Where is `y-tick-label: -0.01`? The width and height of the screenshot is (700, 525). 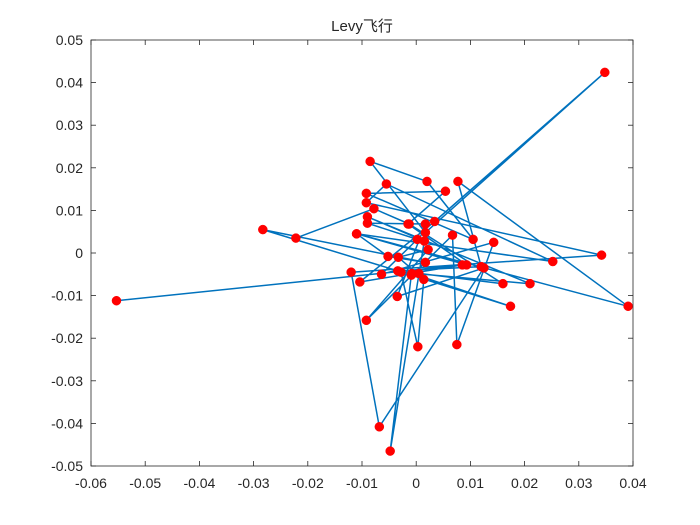 y-tick-label: -0.01 is located at coordinates (67, 296).